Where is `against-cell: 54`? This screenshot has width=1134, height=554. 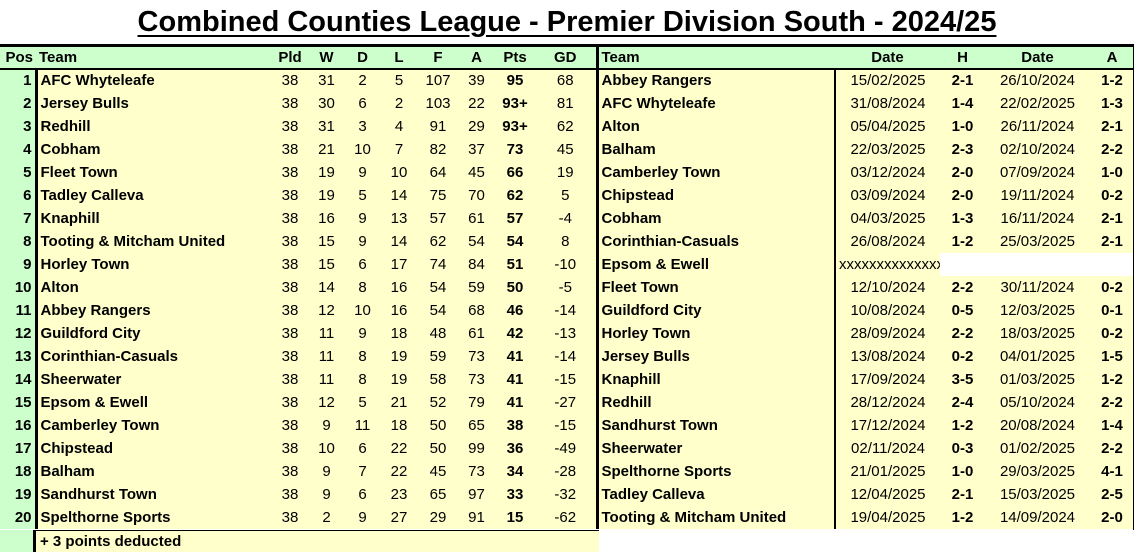 against-cell: 54 is located at coordinates (476, 241).